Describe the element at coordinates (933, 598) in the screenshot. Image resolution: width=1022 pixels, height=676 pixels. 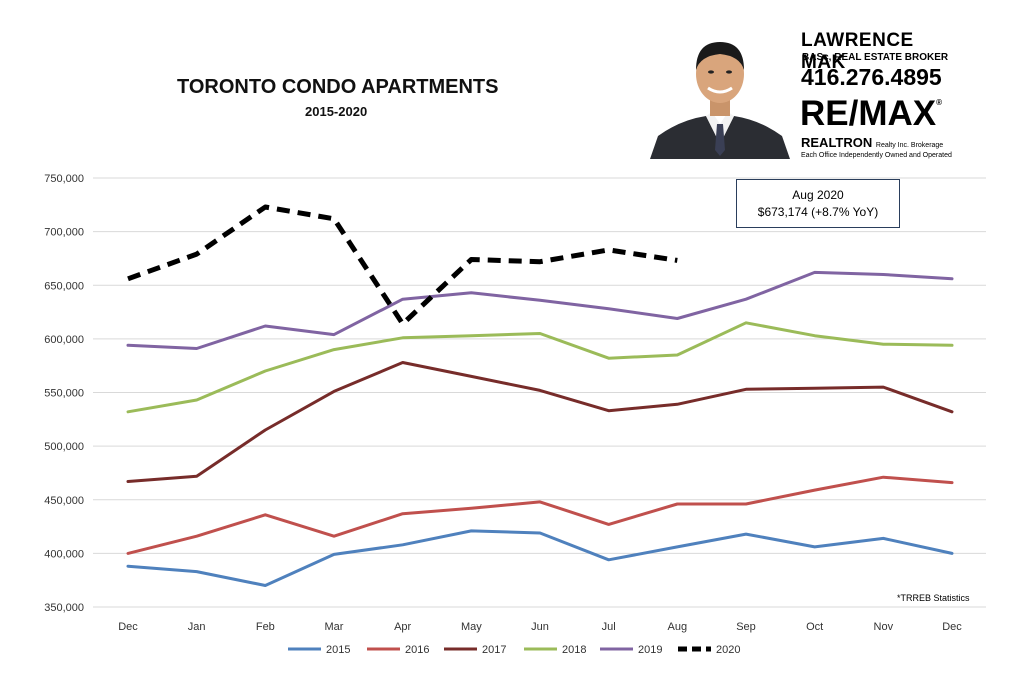
I see `source-note: *TRREB Statistics` at that location.